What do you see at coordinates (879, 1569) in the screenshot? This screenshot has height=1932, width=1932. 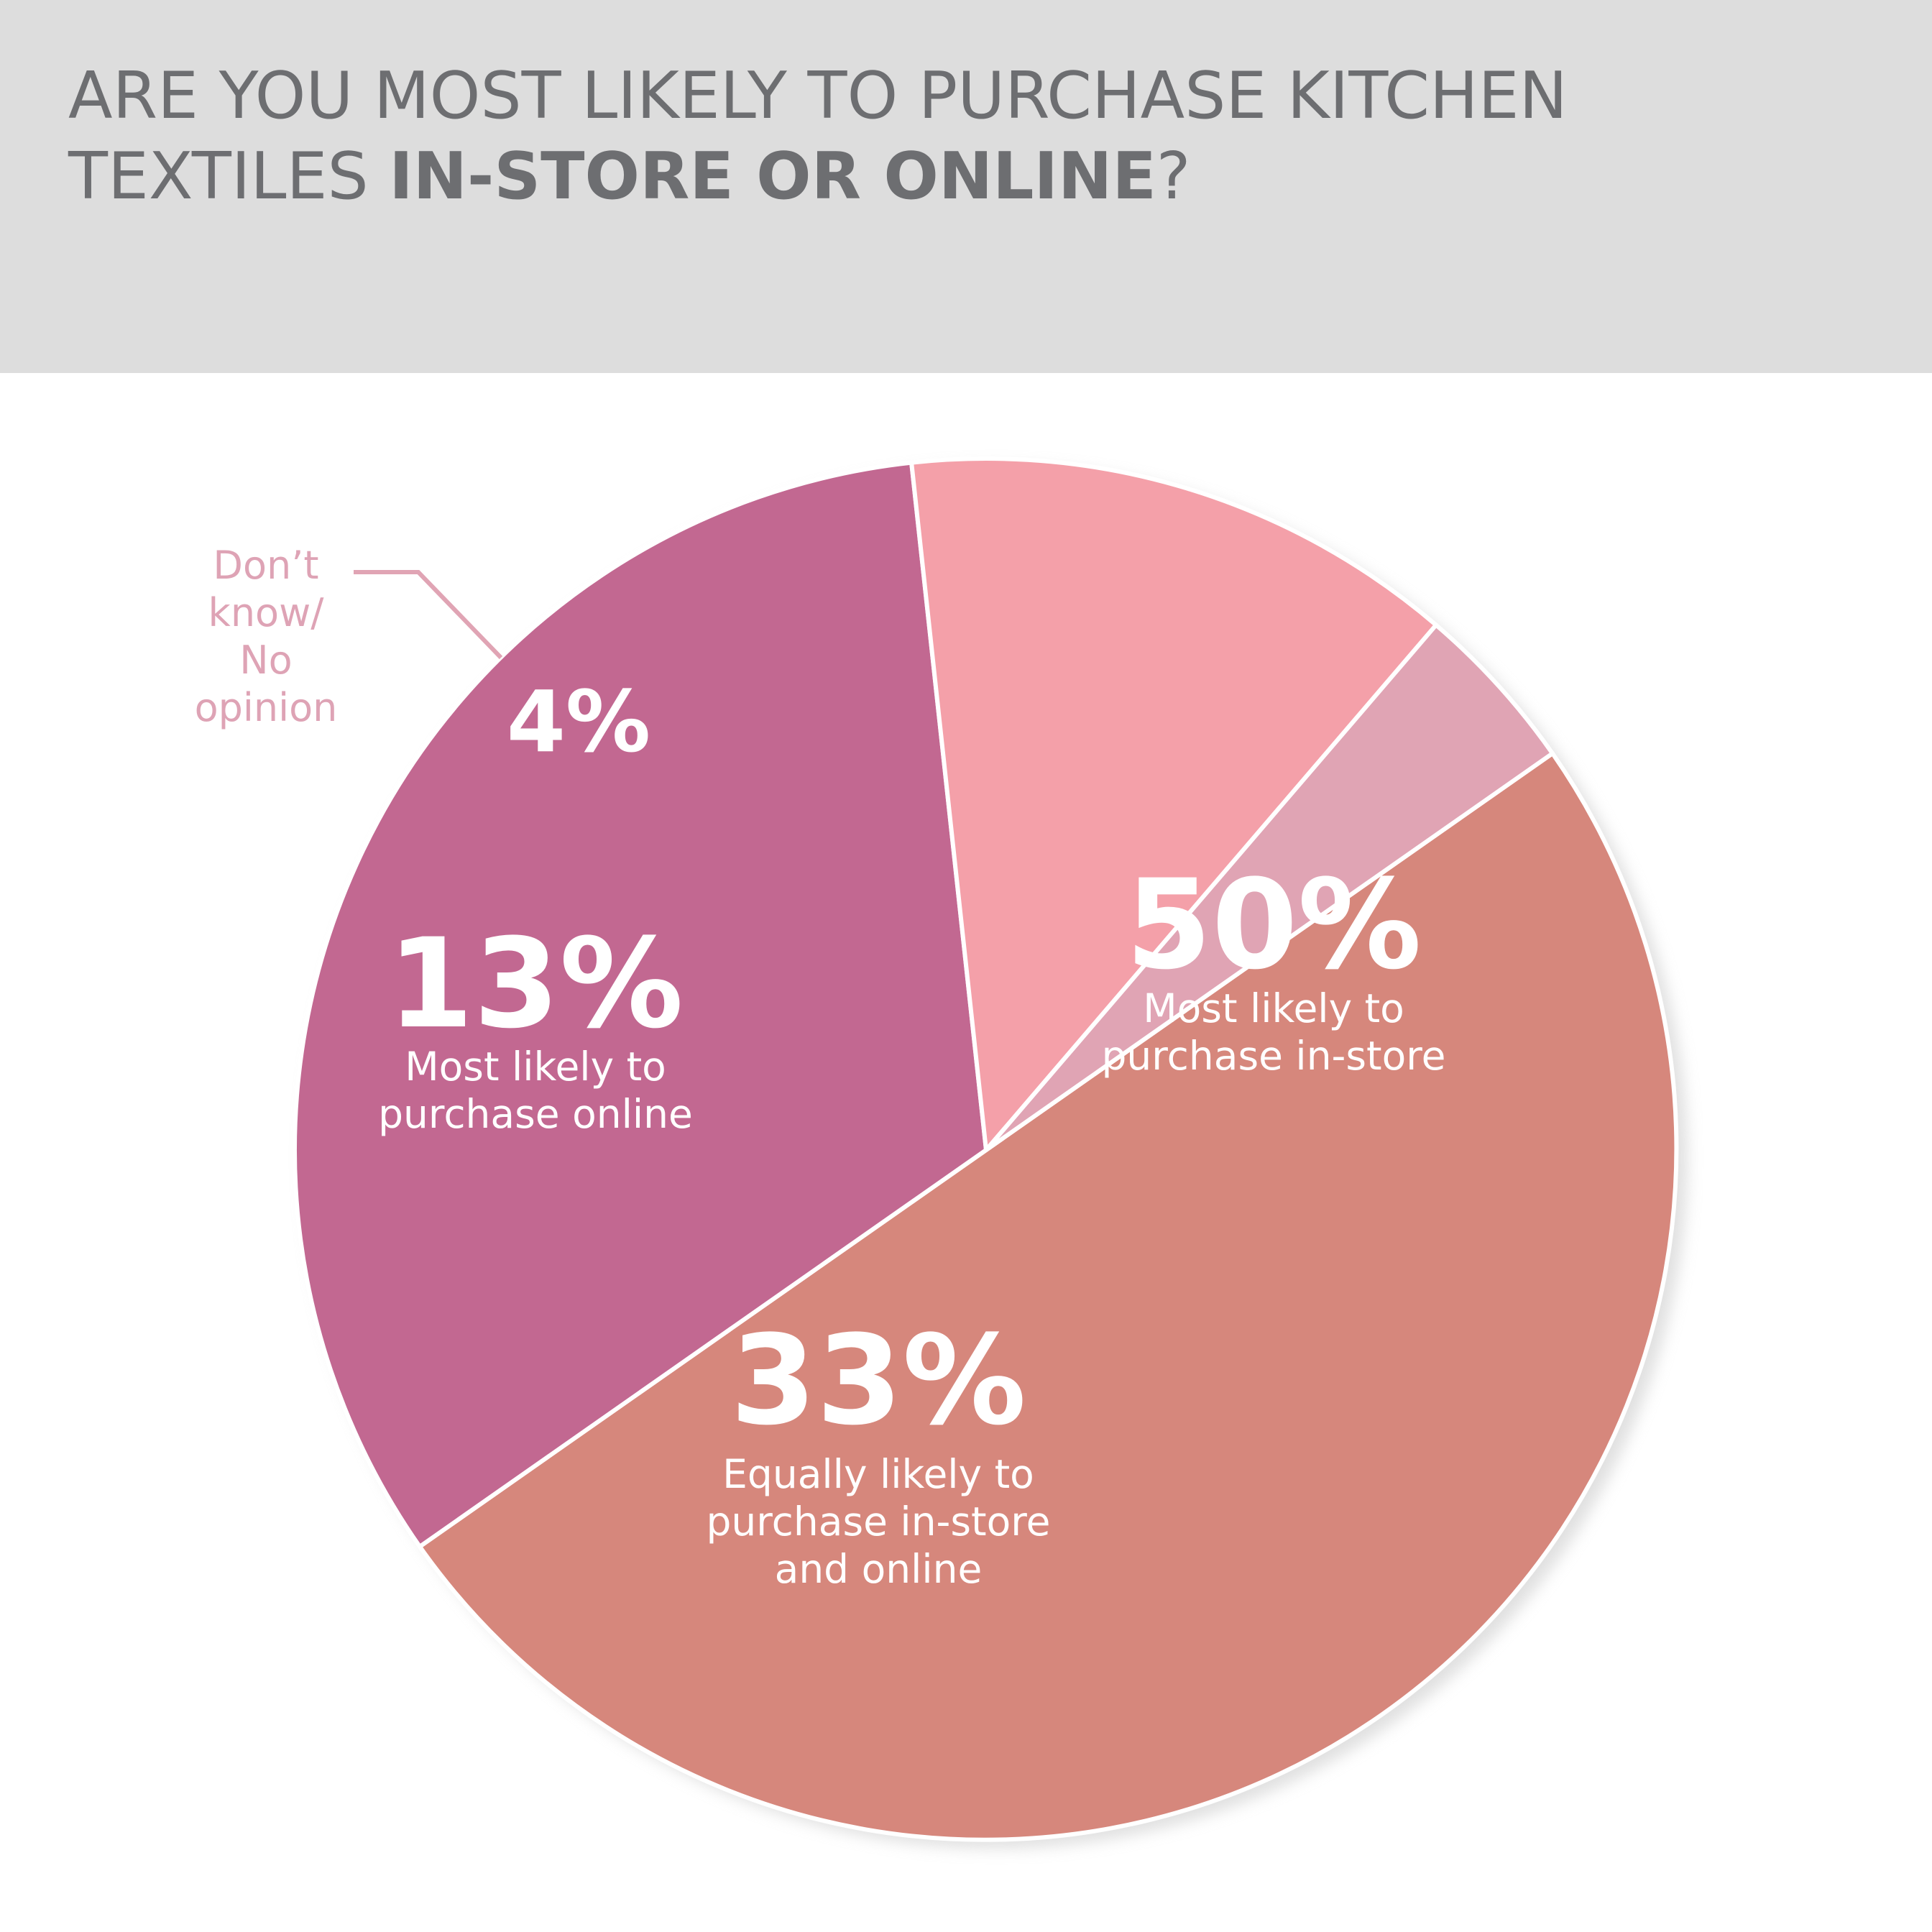 I see `slice-description-1-line-2: and online` at bounding box center [879, 1569].